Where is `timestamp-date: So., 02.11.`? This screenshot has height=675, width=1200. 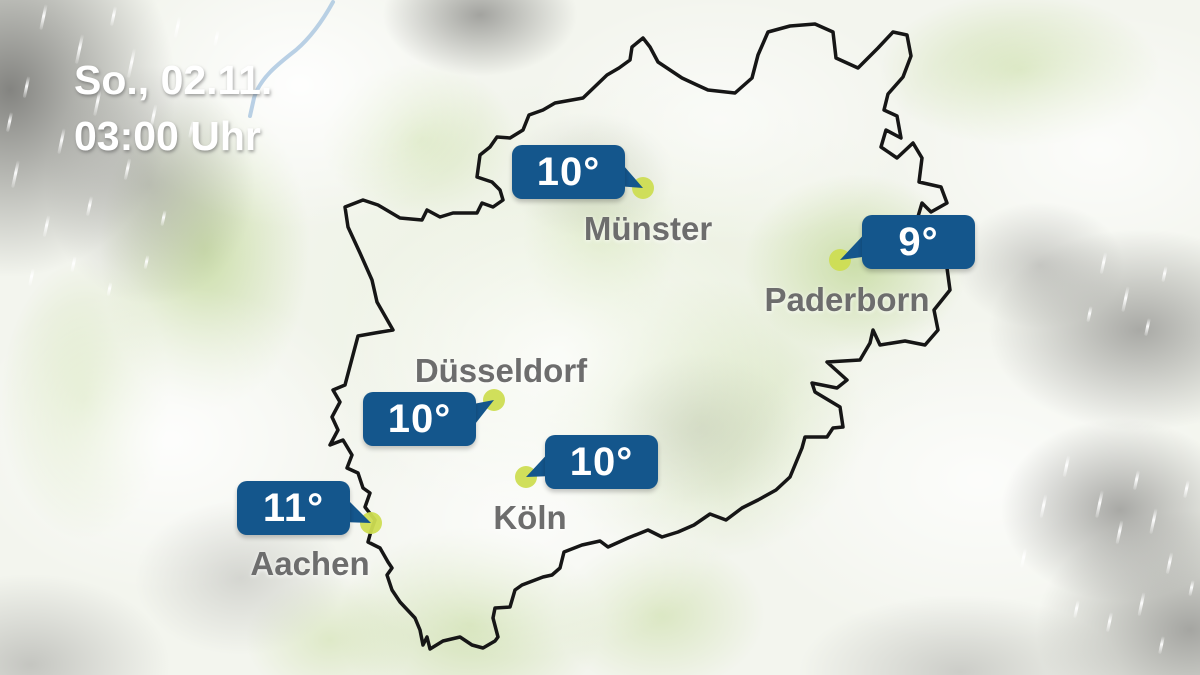
timestamp-date: So., 02.11. is located at coordinates (173, 80).